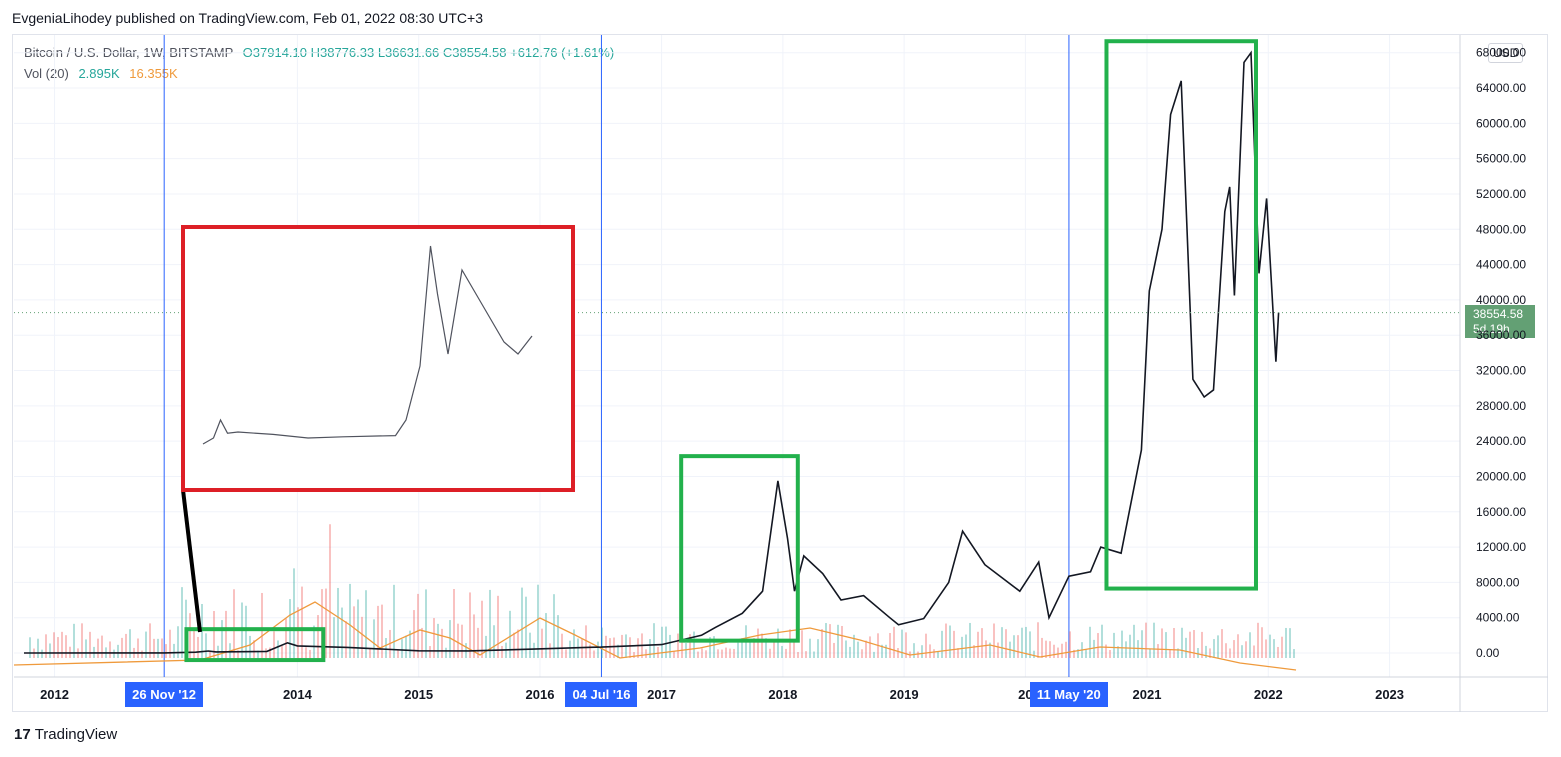  Describe the element at coordinates (1501, 159) in the screenshot. I see `y-tick-label: 56000.00` at that location.